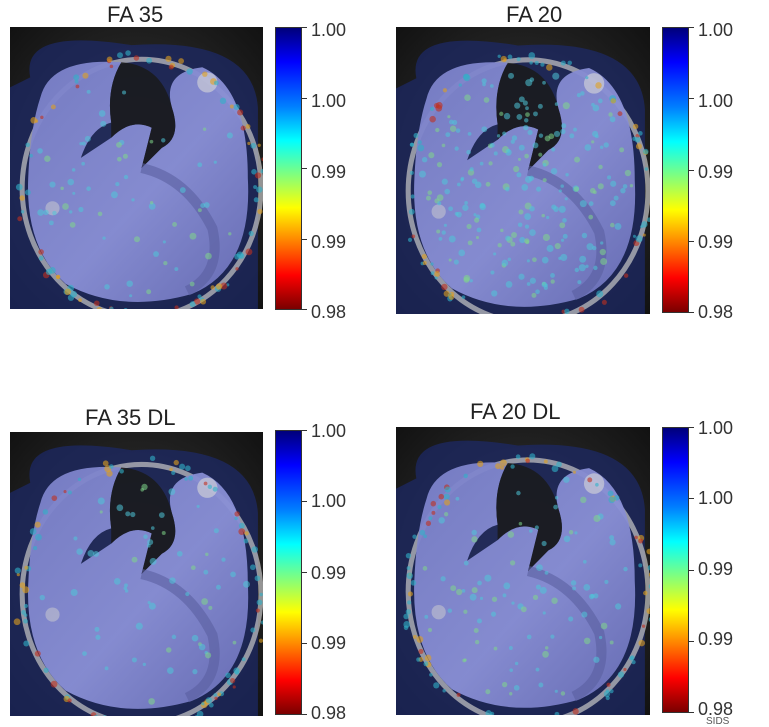 The height and width of the screenshot is (727, 769). Describe the element at coordinates (135, 15) in the screenshot. I see `panel-title: FA 35` at that location.